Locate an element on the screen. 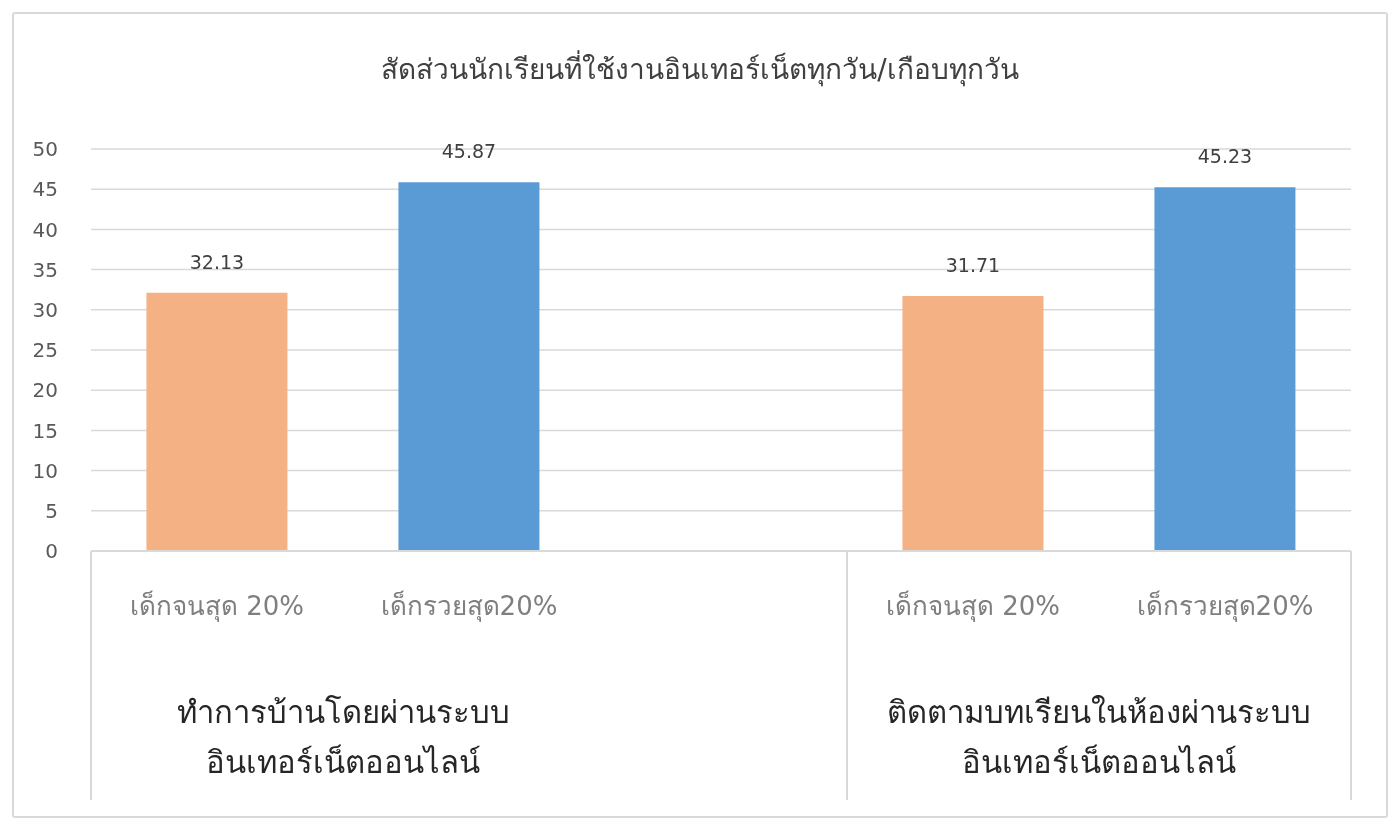  y-tick-label: 50 is located at coordinates (45, 149).